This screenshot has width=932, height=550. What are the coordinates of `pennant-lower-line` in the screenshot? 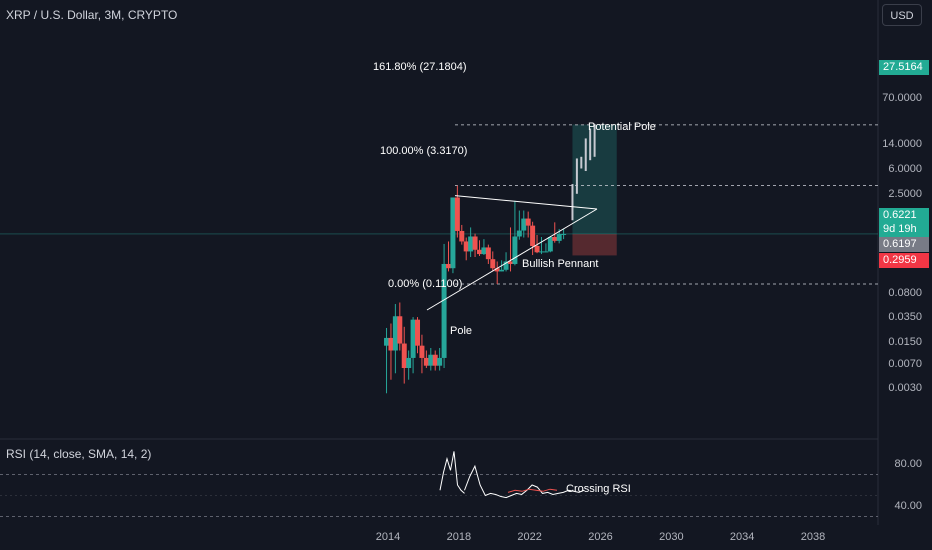 It's located at (512, 259).